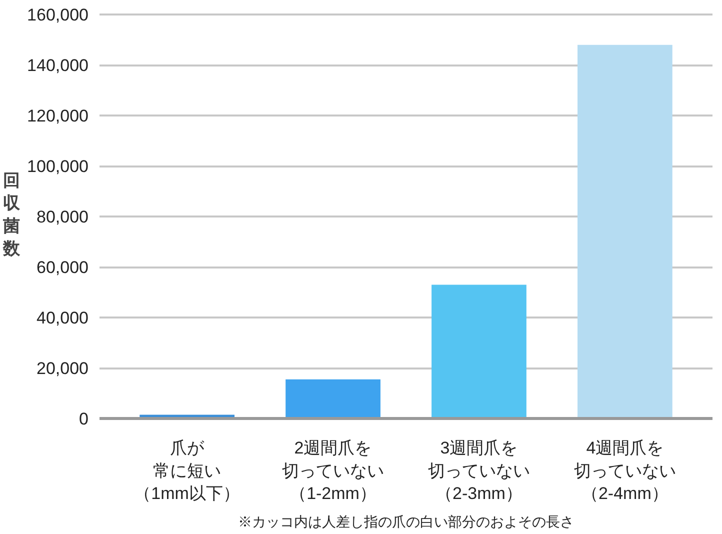 Image resolution: width=722 pixels, height=534 pixels. I want to click on y-tick-label: 80,000, so click(62, 217).